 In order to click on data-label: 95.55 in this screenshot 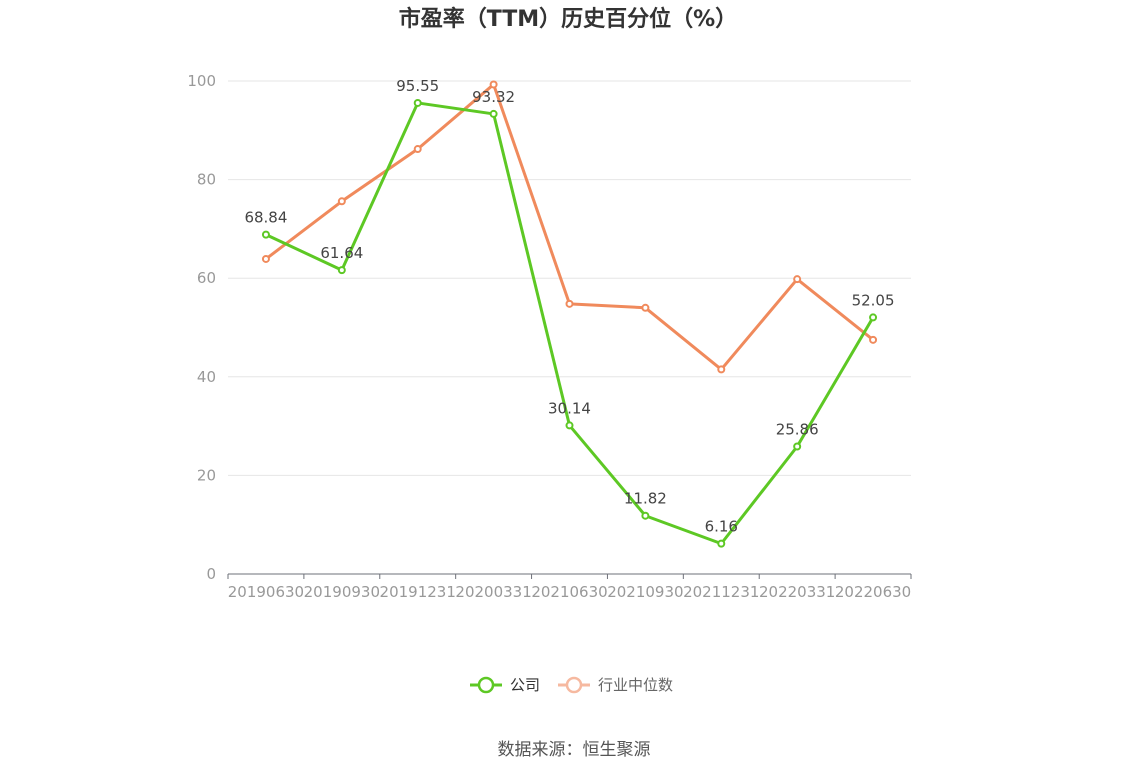, I will do `click(417, 86)`.